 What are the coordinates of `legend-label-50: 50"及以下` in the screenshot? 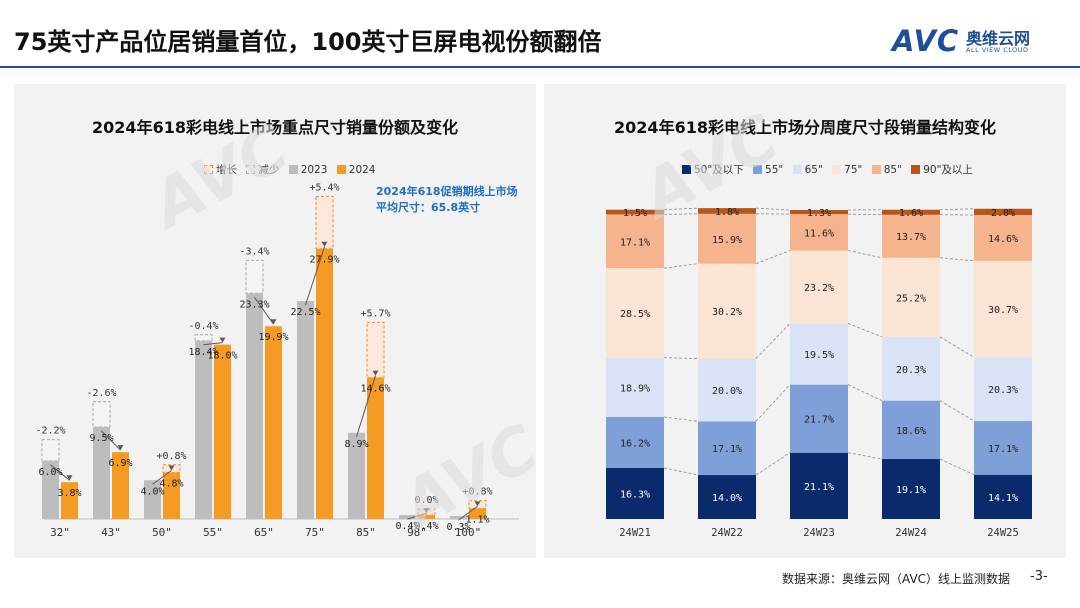 It's located at (719, 170).